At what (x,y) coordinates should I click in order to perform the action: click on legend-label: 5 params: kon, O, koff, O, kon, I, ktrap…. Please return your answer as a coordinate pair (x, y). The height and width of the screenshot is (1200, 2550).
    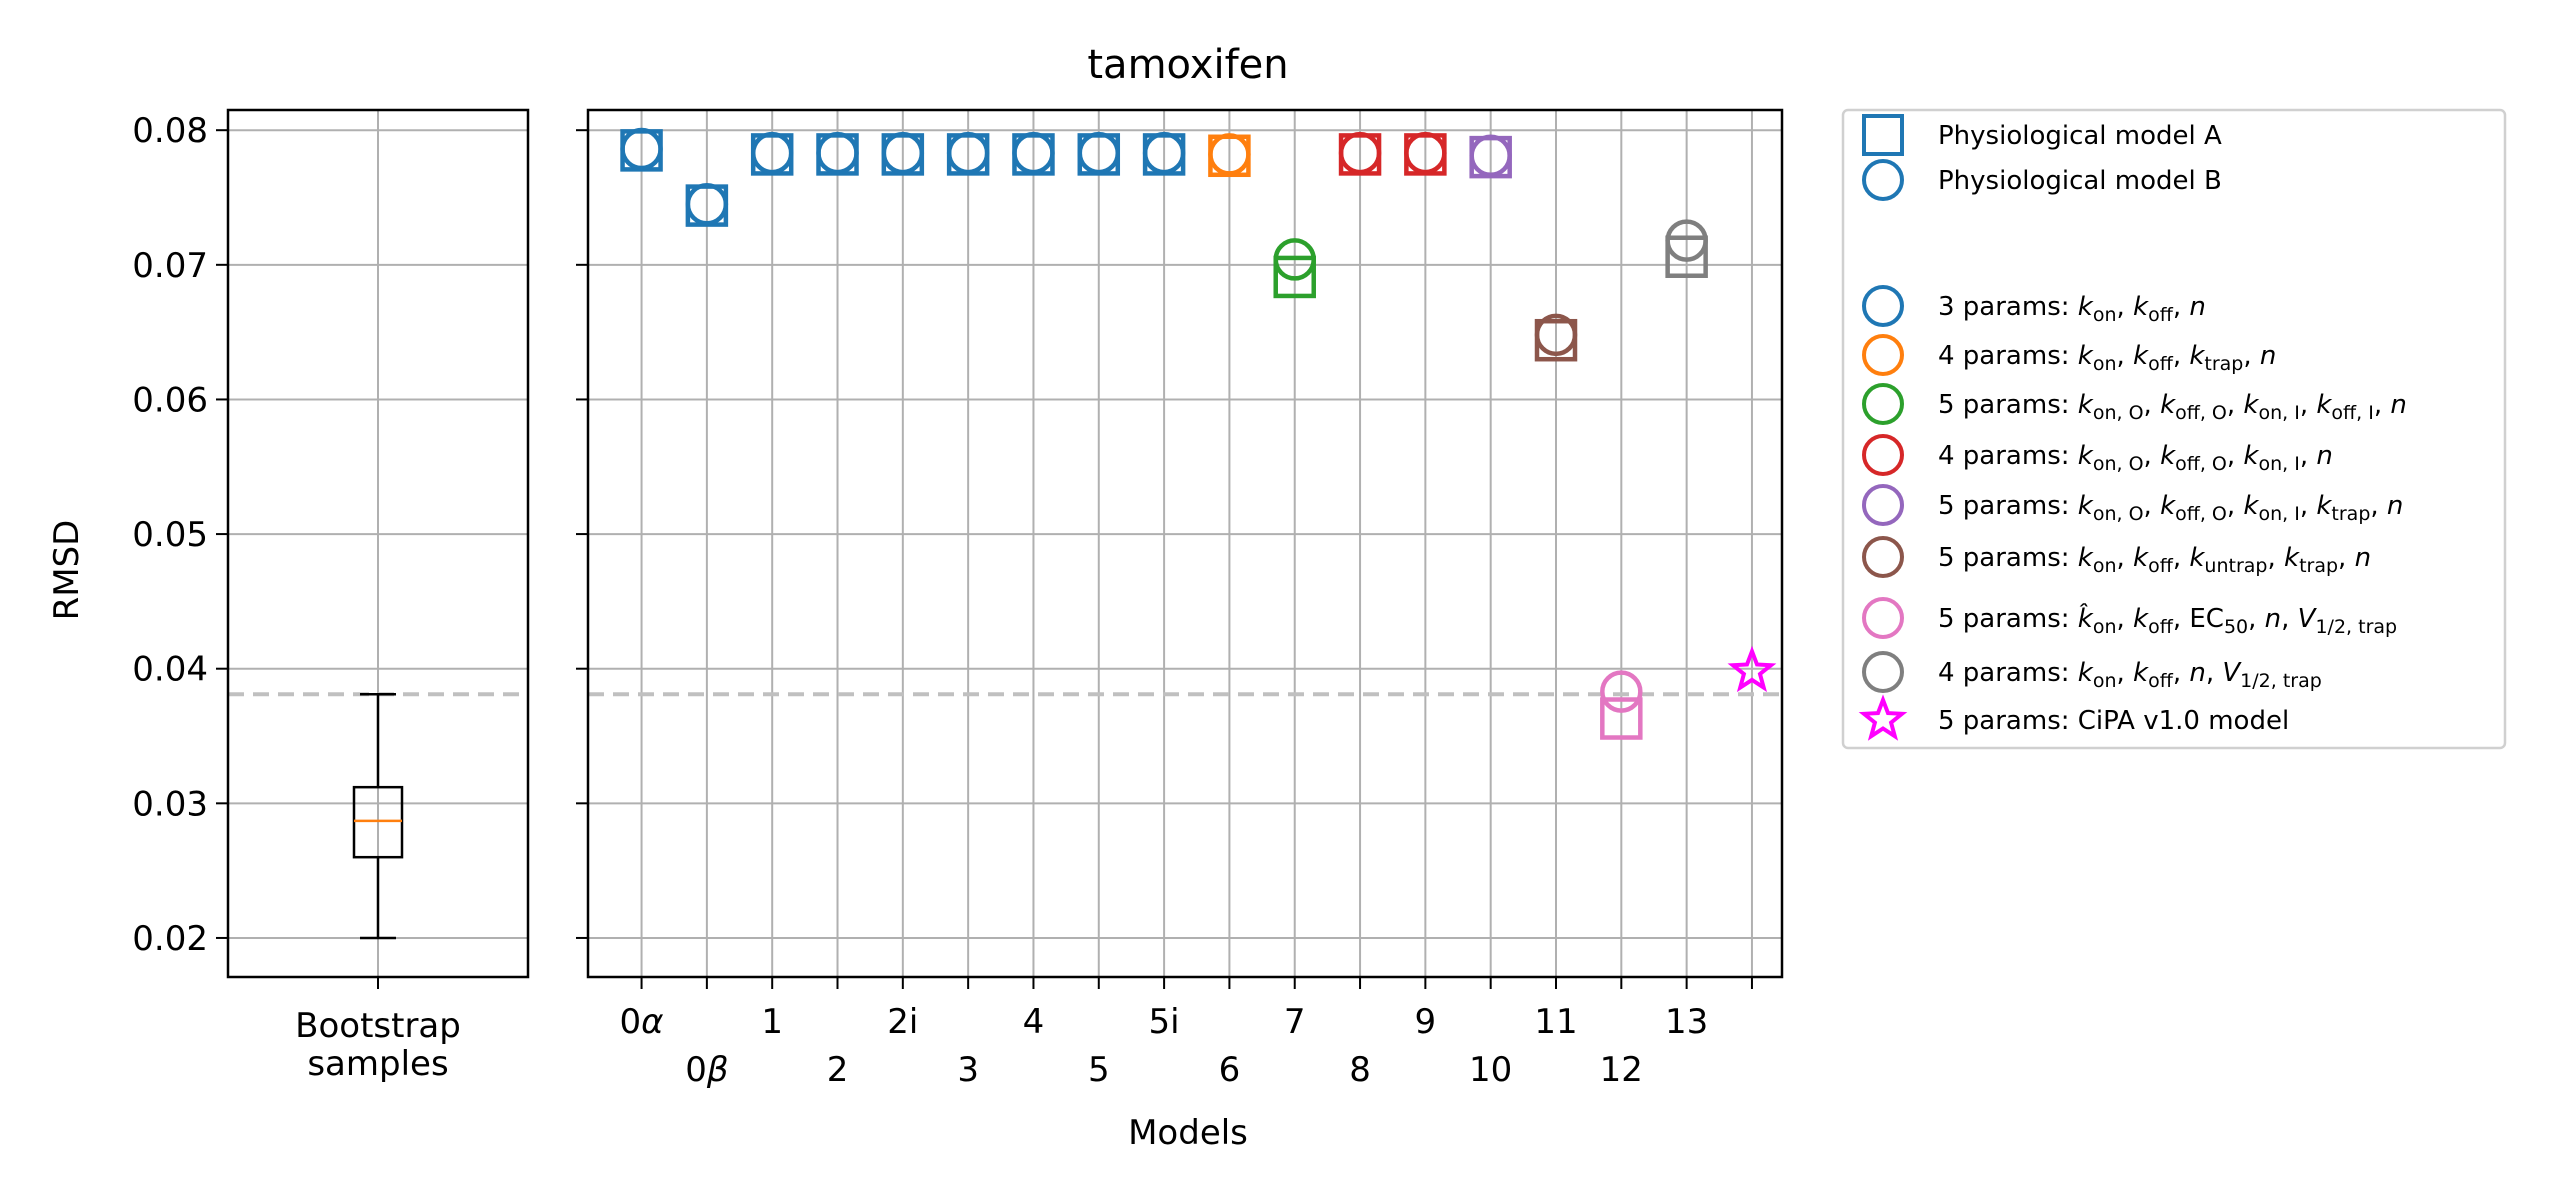
    Looking at the image, I should click on (2170, 508).